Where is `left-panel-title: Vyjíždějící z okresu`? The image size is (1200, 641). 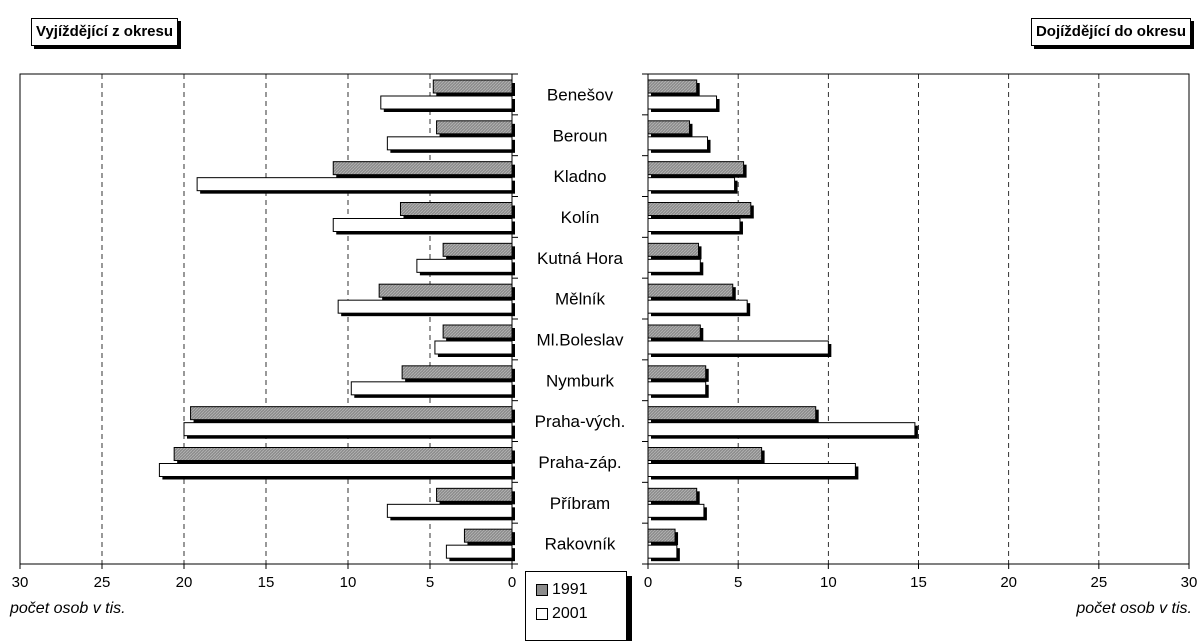 left-panel-title: Vyjíždějící z okresu is located at coordinates (104, 32).